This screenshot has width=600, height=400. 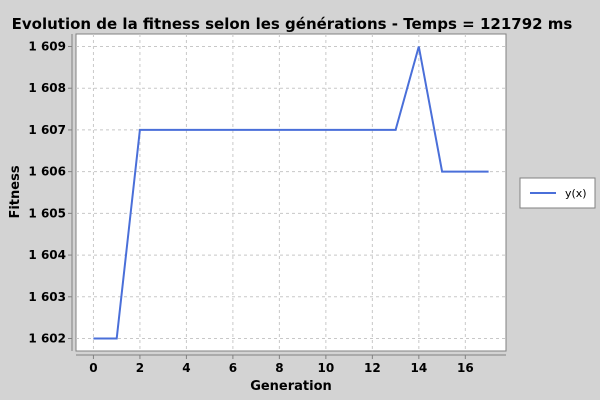 What do you see at coordinates (418, 368) in the screenshot?
I see `x-tick-label: 14` at bounding box center [418, 368].